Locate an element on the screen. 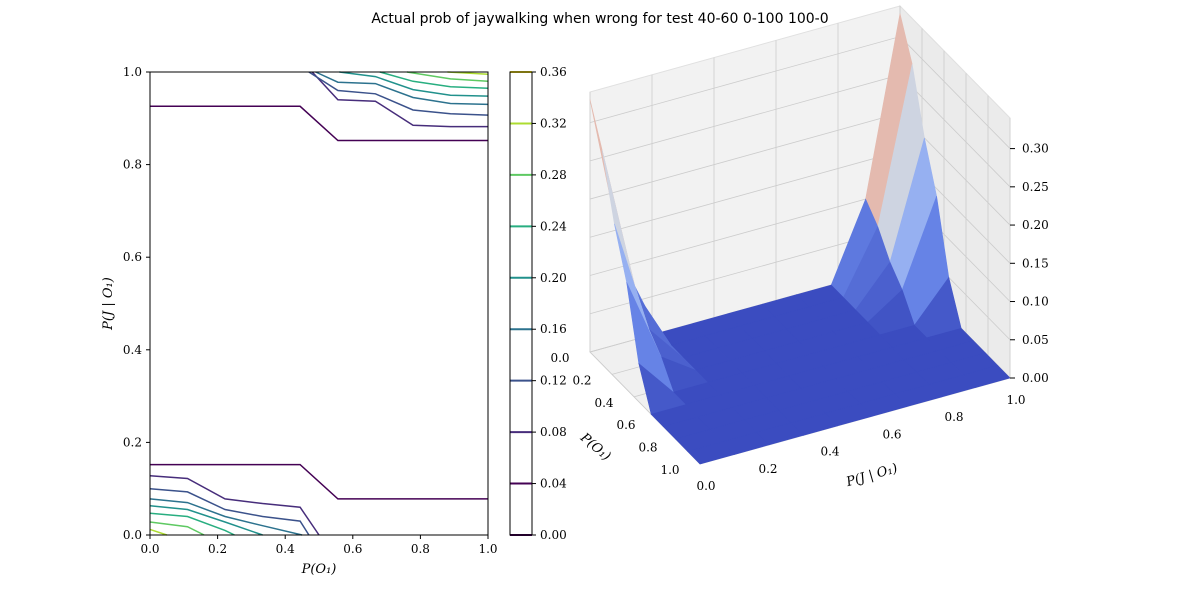  z3d-tick-label: 0.30 is located at coordinates (1035, 149).